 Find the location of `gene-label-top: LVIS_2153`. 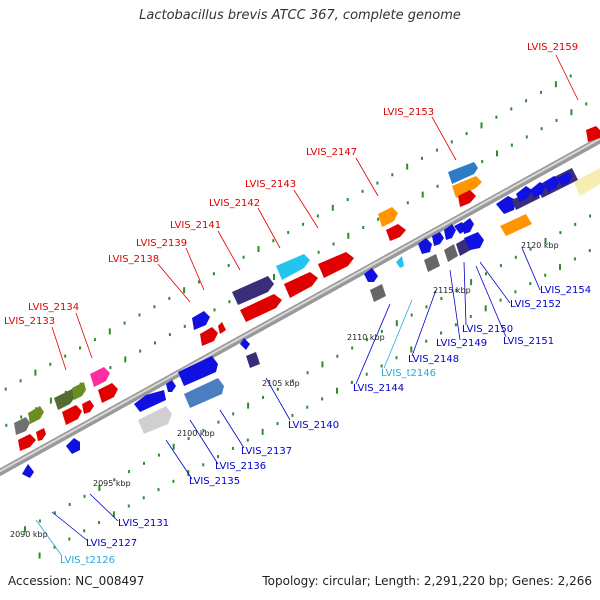

gene-label-top: LVIS_2153 is located at coordinates (408, 112).